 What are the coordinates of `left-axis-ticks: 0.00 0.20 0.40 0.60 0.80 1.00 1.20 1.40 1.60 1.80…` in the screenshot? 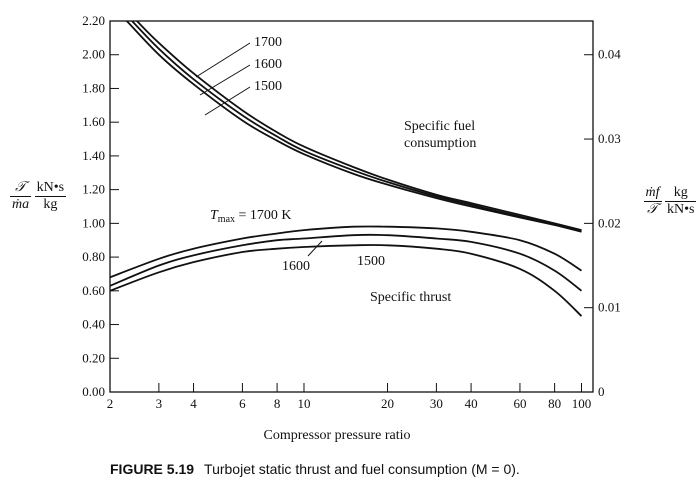 It's located at (100, 206).